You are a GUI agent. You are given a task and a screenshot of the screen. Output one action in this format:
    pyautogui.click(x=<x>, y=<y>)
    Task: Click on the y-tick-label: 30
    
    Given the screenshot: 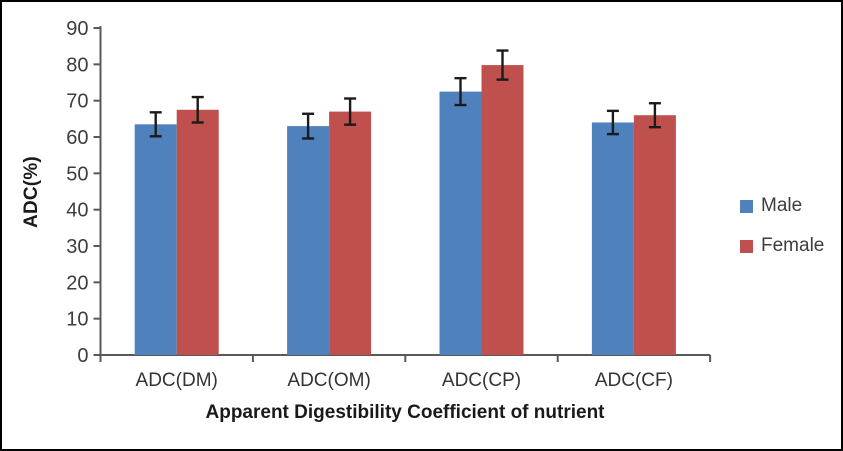 What is the action you would take?
    pyautogui.click(x=77, y=247)
    